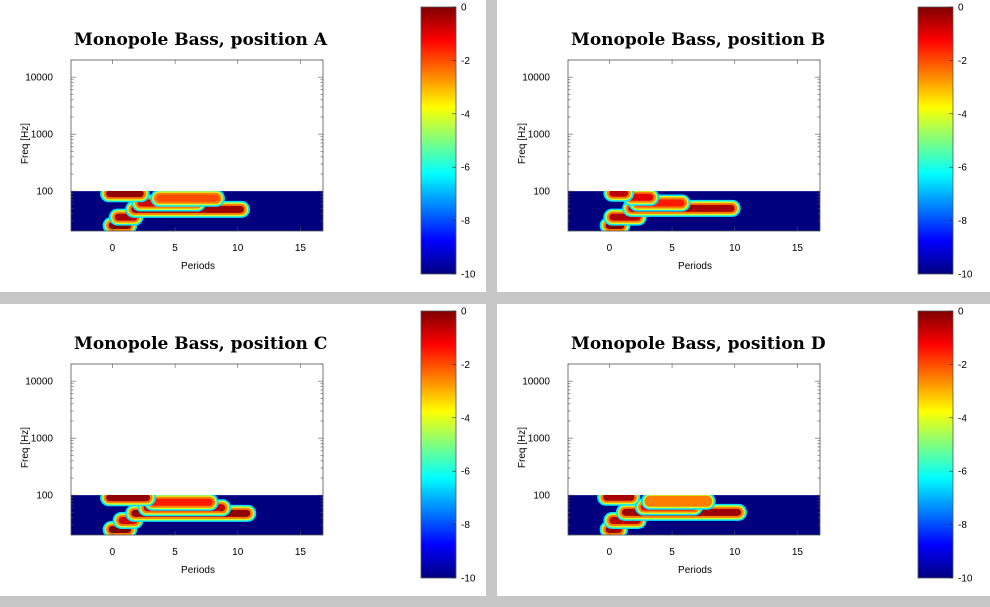 The image size is (990, 607). I want to click on chart-title: Monopole Bass, position B, so click(698, 40).